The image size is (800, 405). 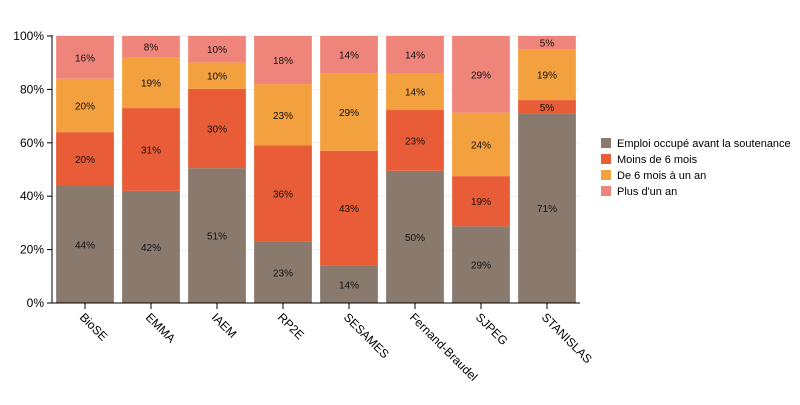 What do you see at coordinates (32, 89) in the screenshot?
I see `y-tick-label: 80%` at bounding box center [32, 89].